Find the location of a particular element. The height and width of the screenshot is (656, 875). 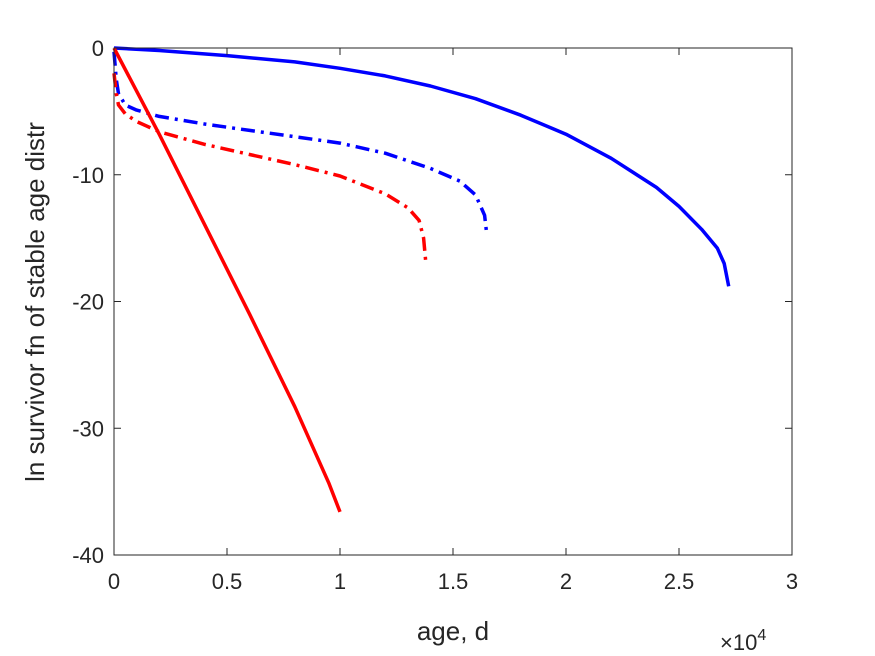

y-tick-label: -30 is located at coordinates (88, 428).